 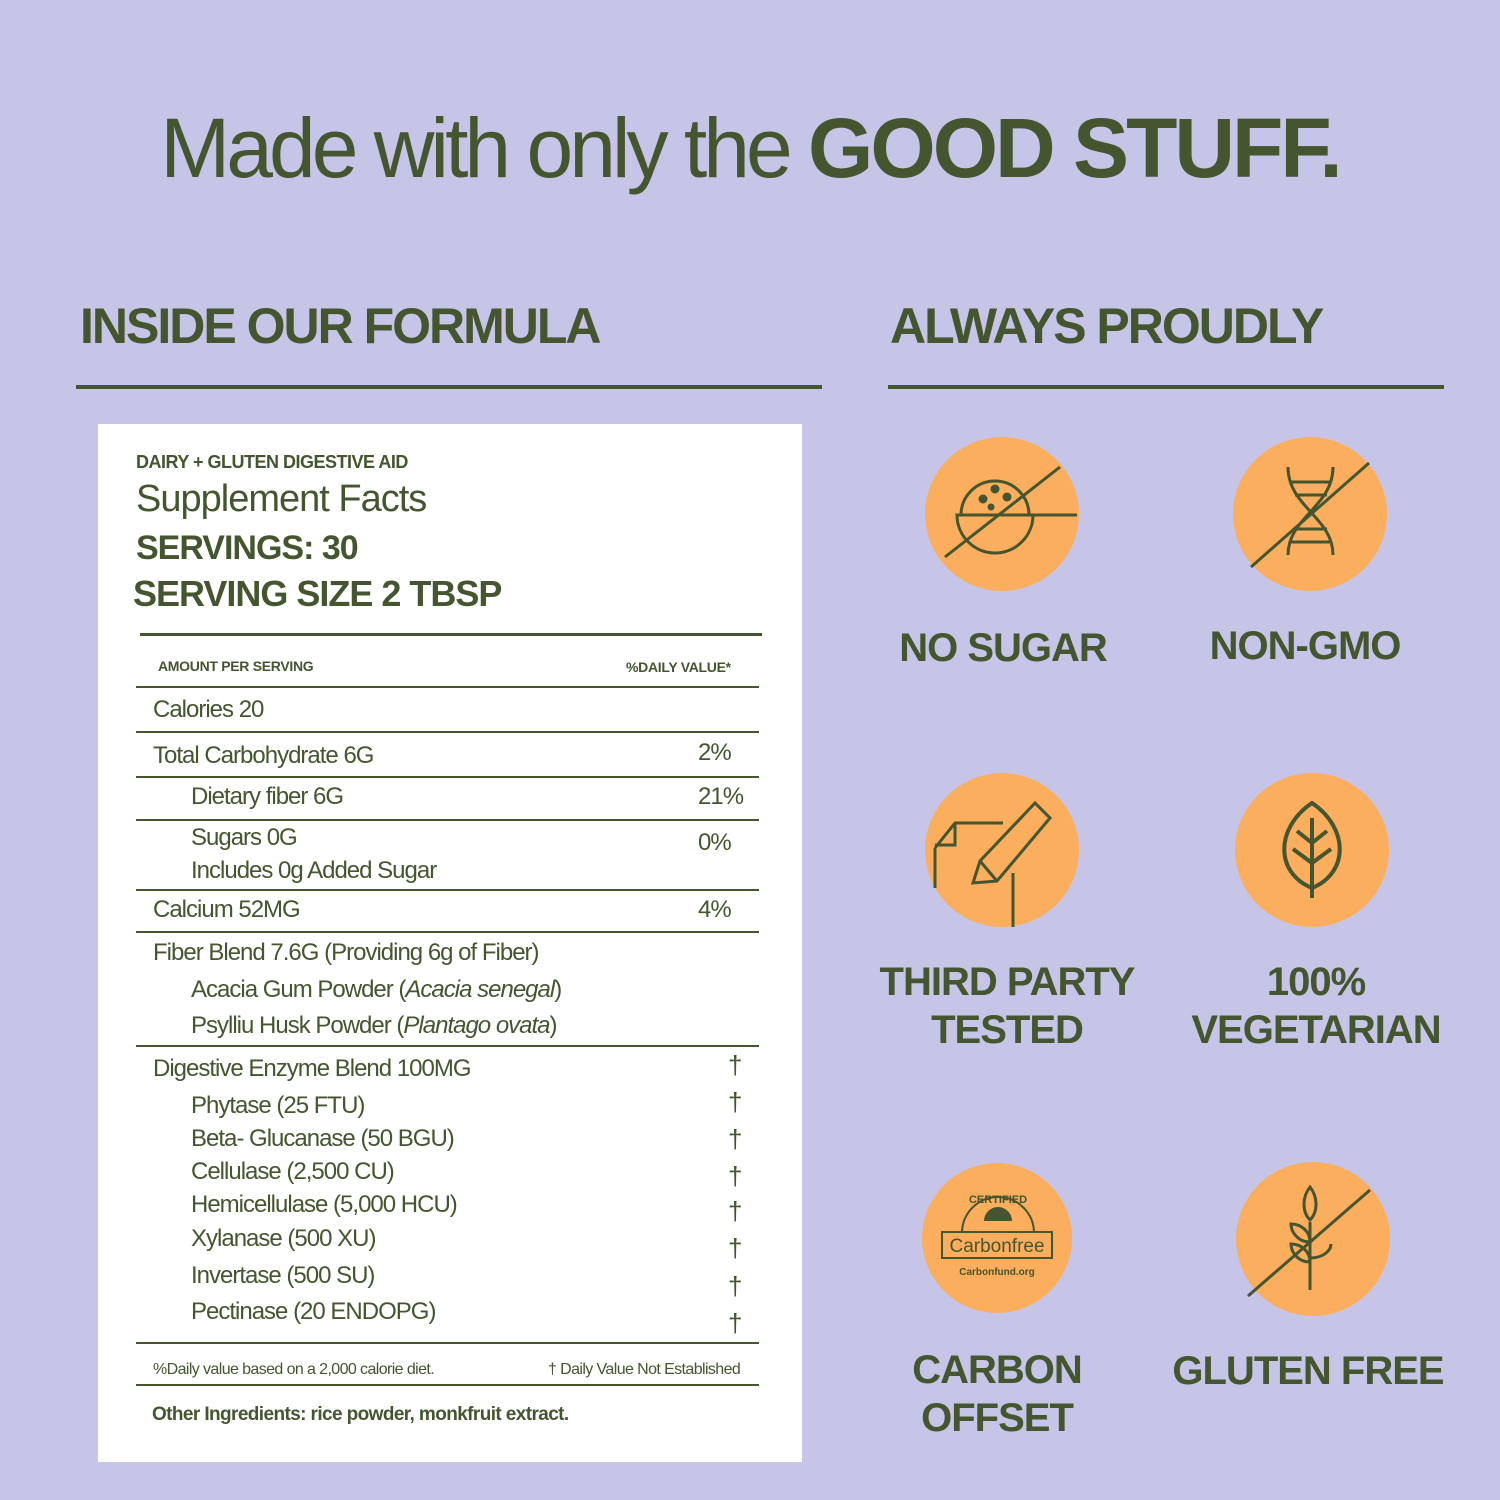 I want to click on badge-label-third-party: THIRD PARTY TESTED, so click(x=1007, y=1006).